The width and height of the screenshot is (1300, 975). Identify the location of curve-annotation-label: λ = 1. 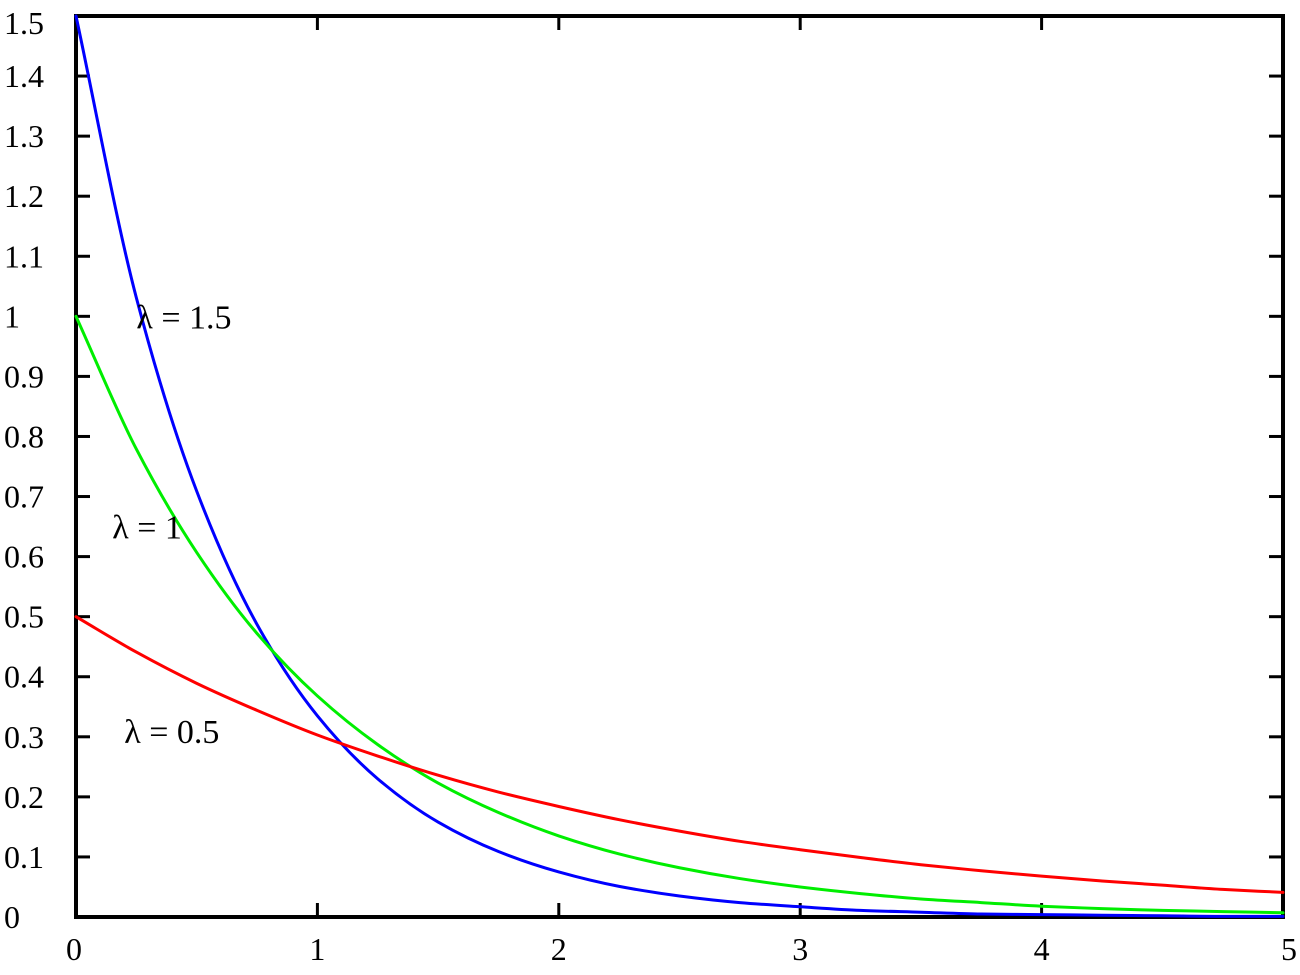
(147, 528).